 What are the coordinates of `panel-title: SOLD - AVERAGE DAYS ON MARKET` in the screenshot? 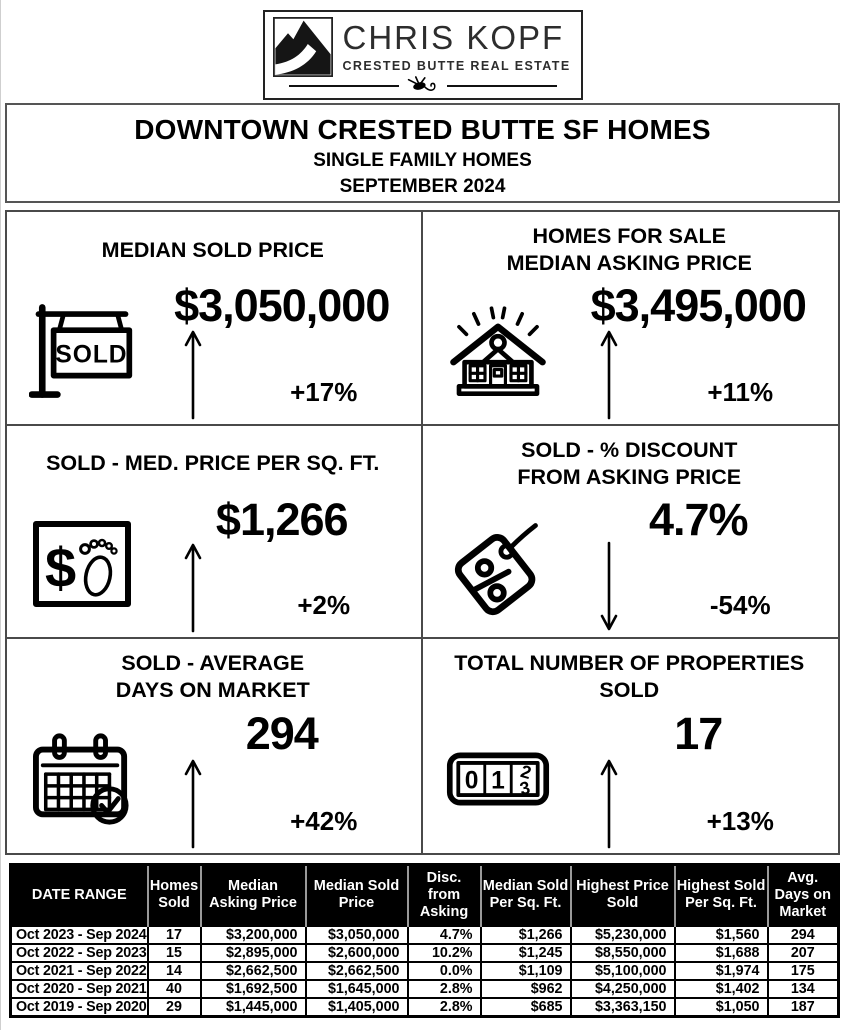 It's located at (213, 677).